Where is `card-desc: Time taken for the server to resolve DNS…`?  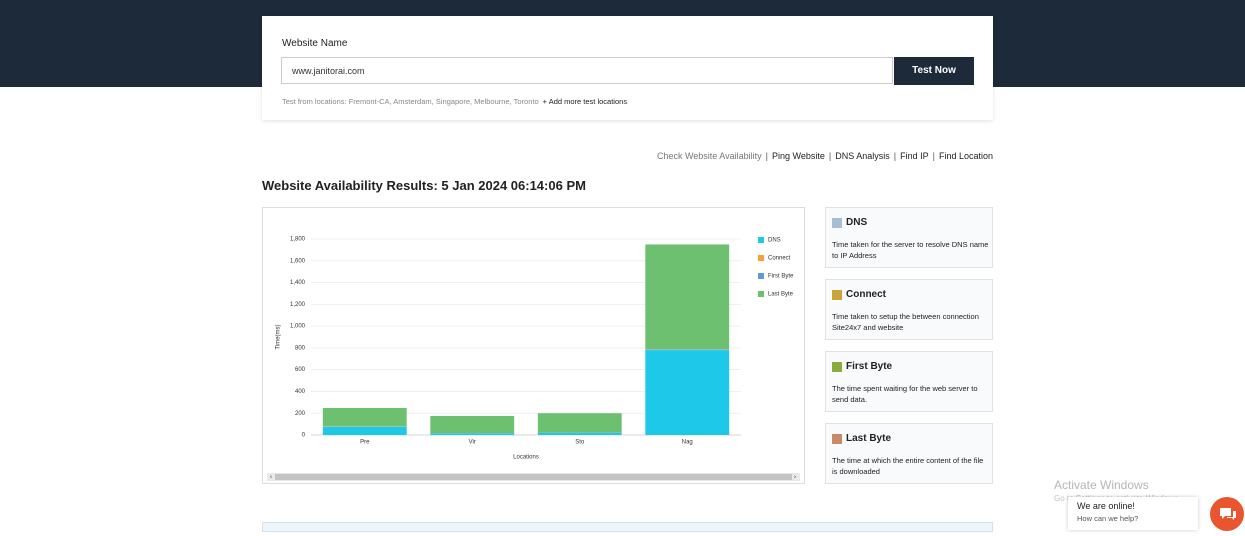 card-desc: Time taken for the server to resolve DNS… is located at coordinates (911, 250).